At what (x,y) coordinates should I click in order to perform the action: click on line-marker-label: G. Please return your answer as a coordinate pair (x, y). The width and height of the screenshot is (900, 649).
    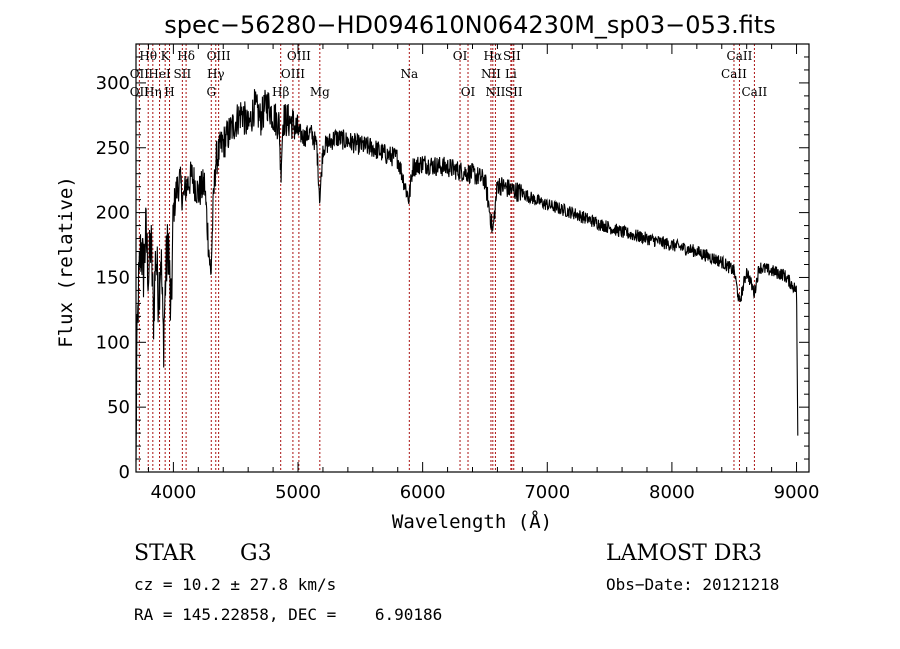
    Looking at the image, I should click on (211, 92).